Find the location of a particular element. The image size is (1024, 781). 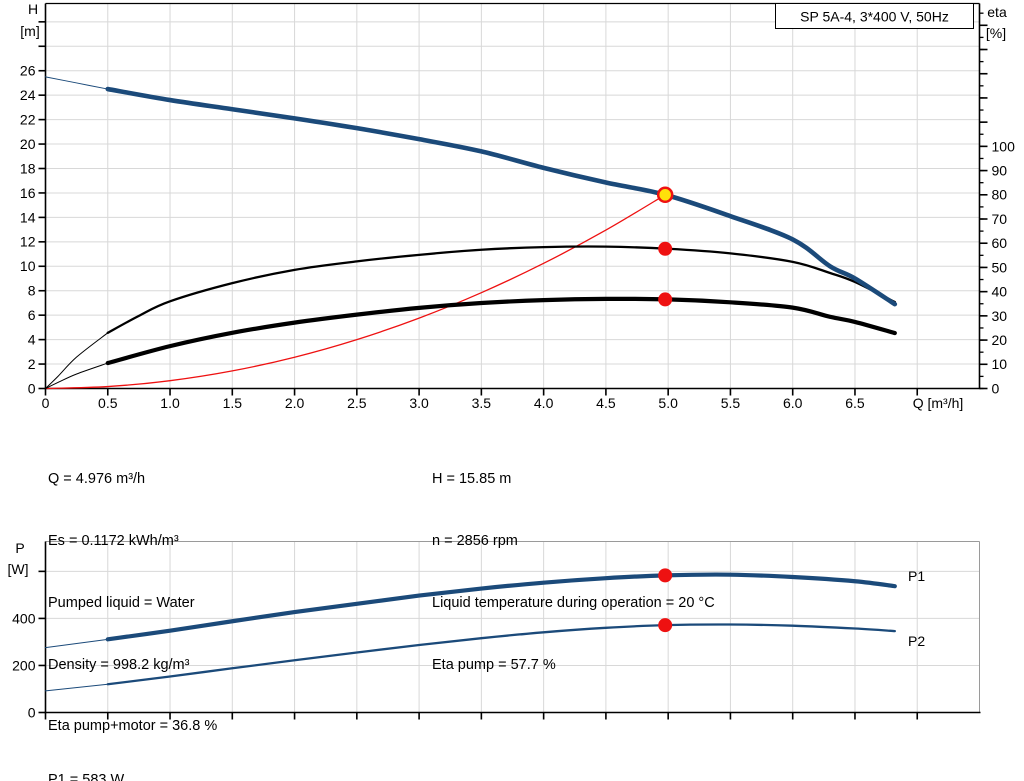

right-axis-unit: [%] is located at coordinates (996, 33).